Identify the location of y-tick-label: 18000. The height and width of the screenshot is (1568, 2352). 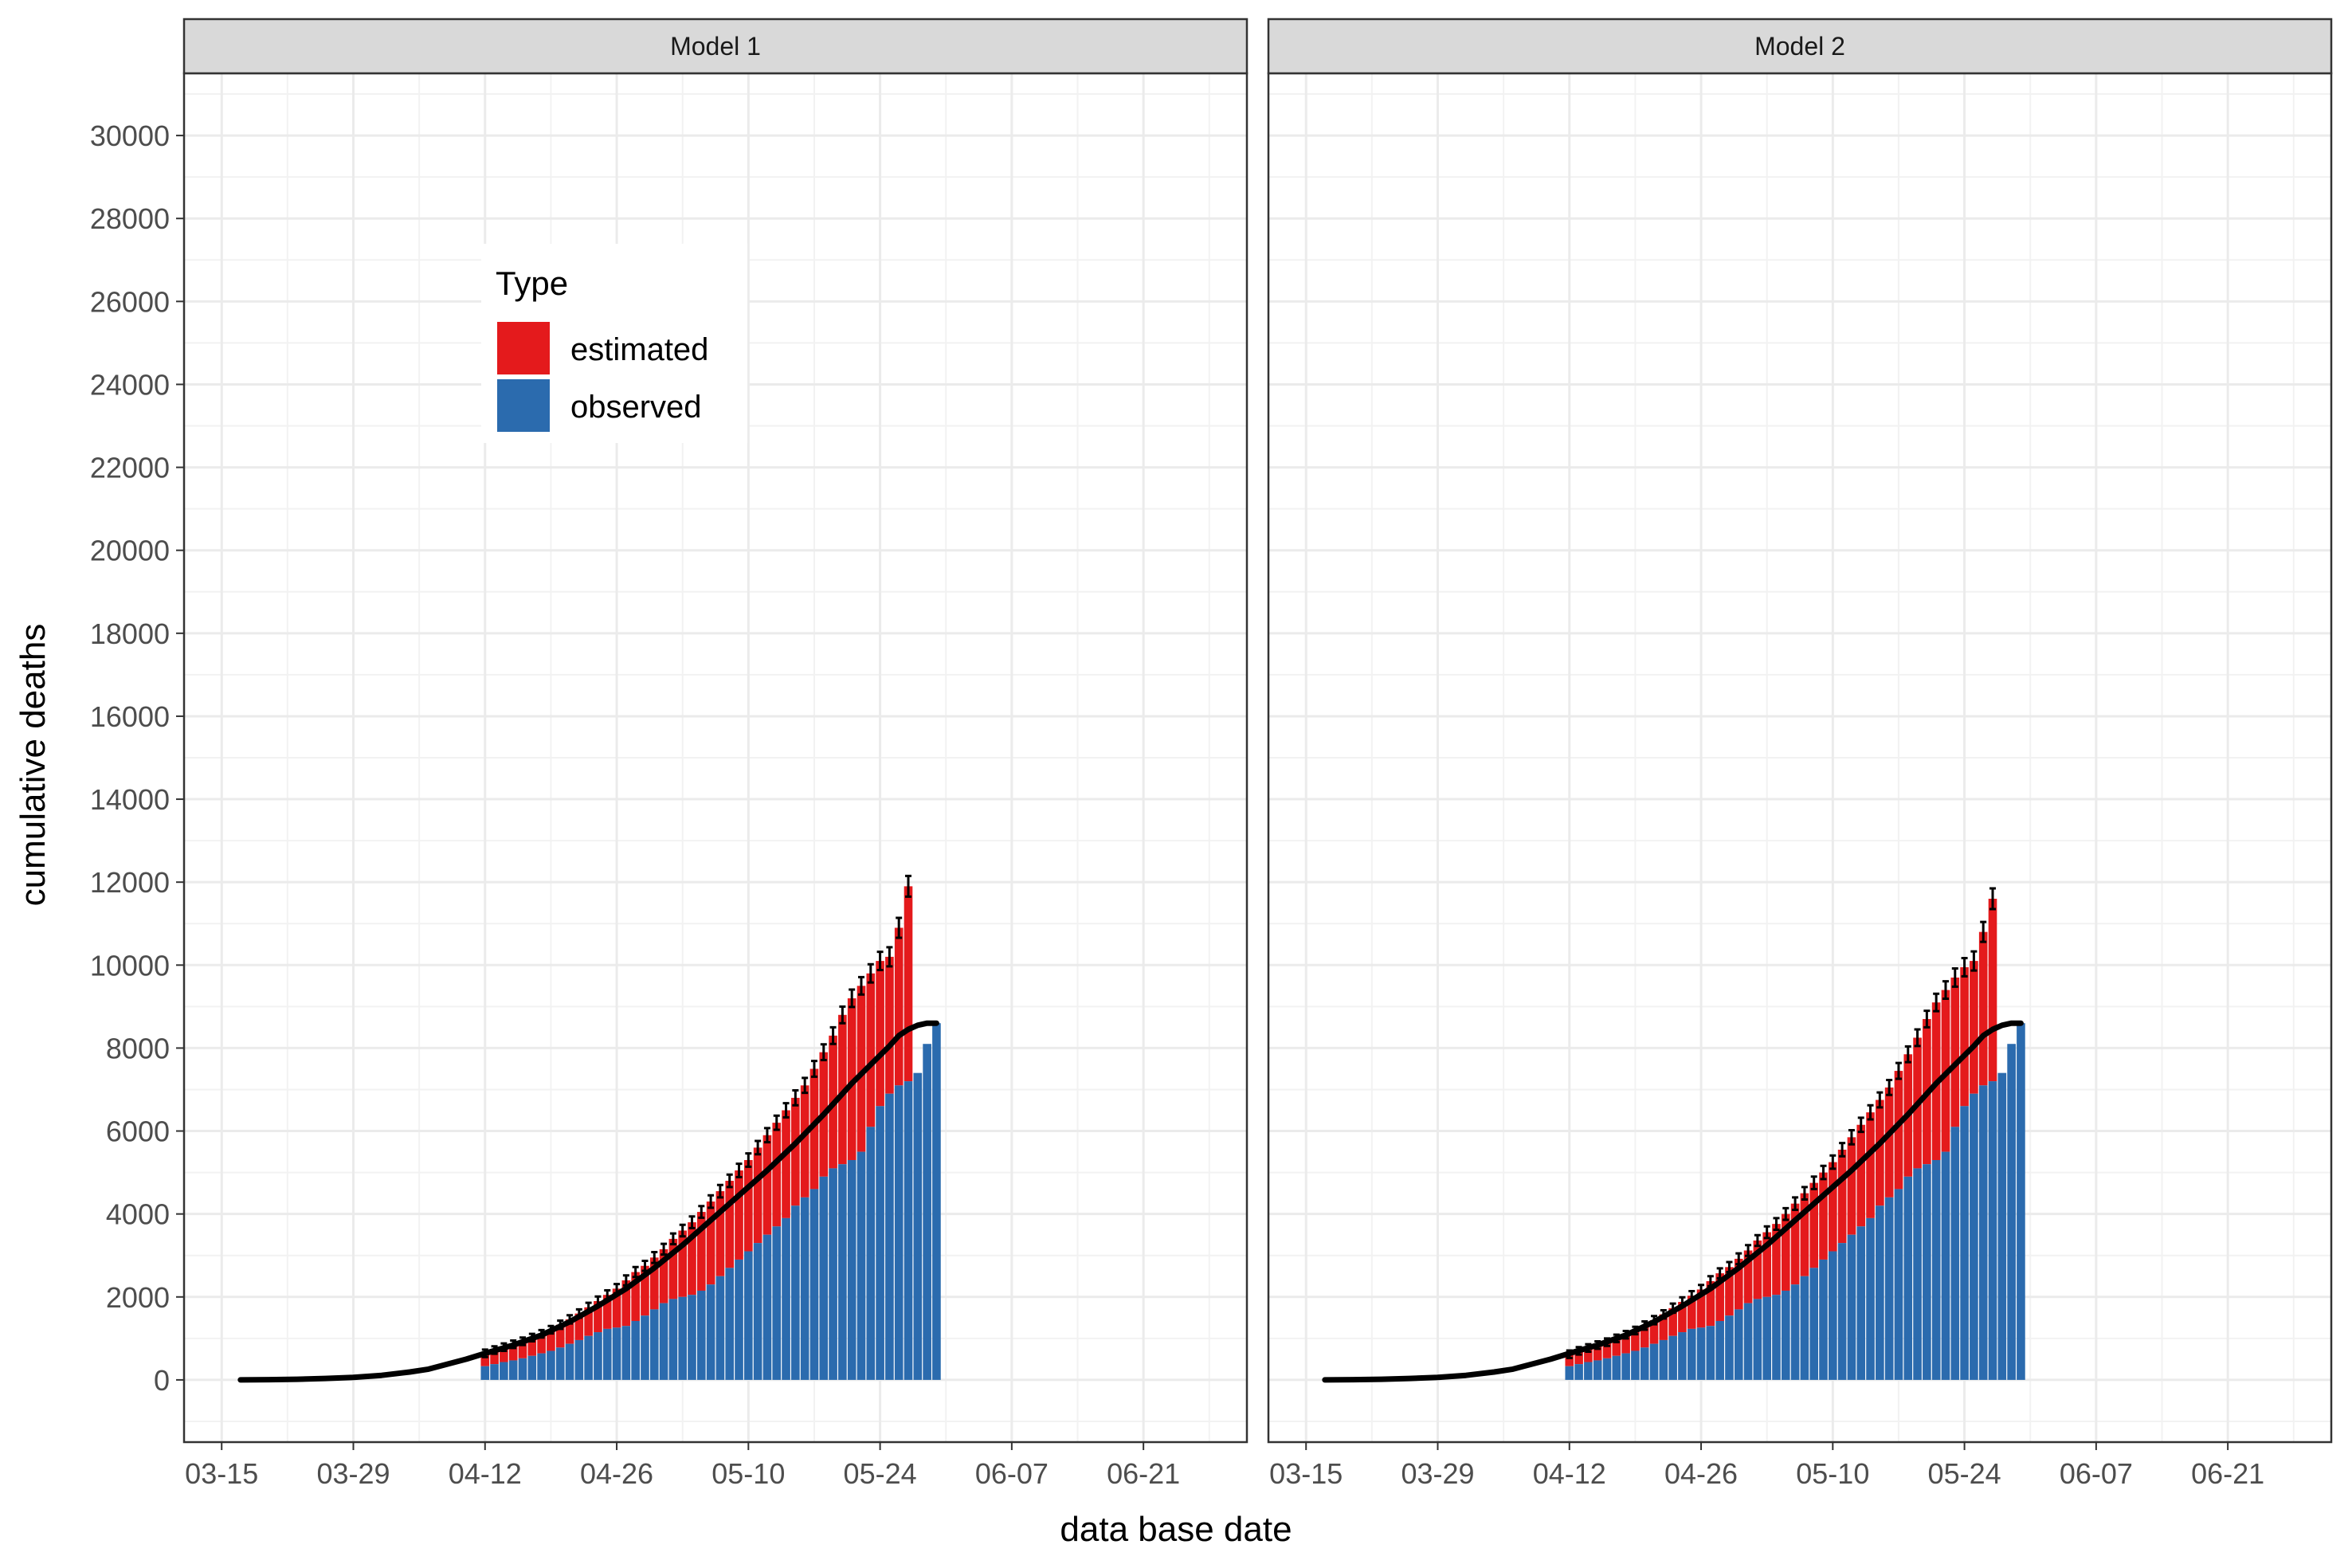
(130, 633).